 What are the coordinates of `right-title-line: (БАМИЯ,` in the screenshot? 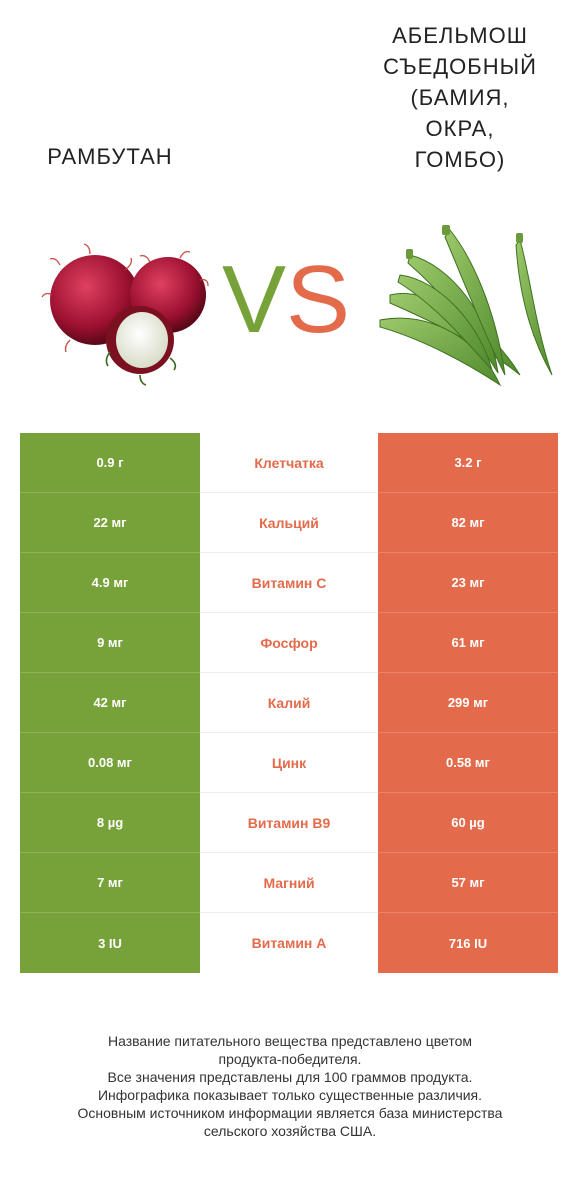 It's located at (460, 97).